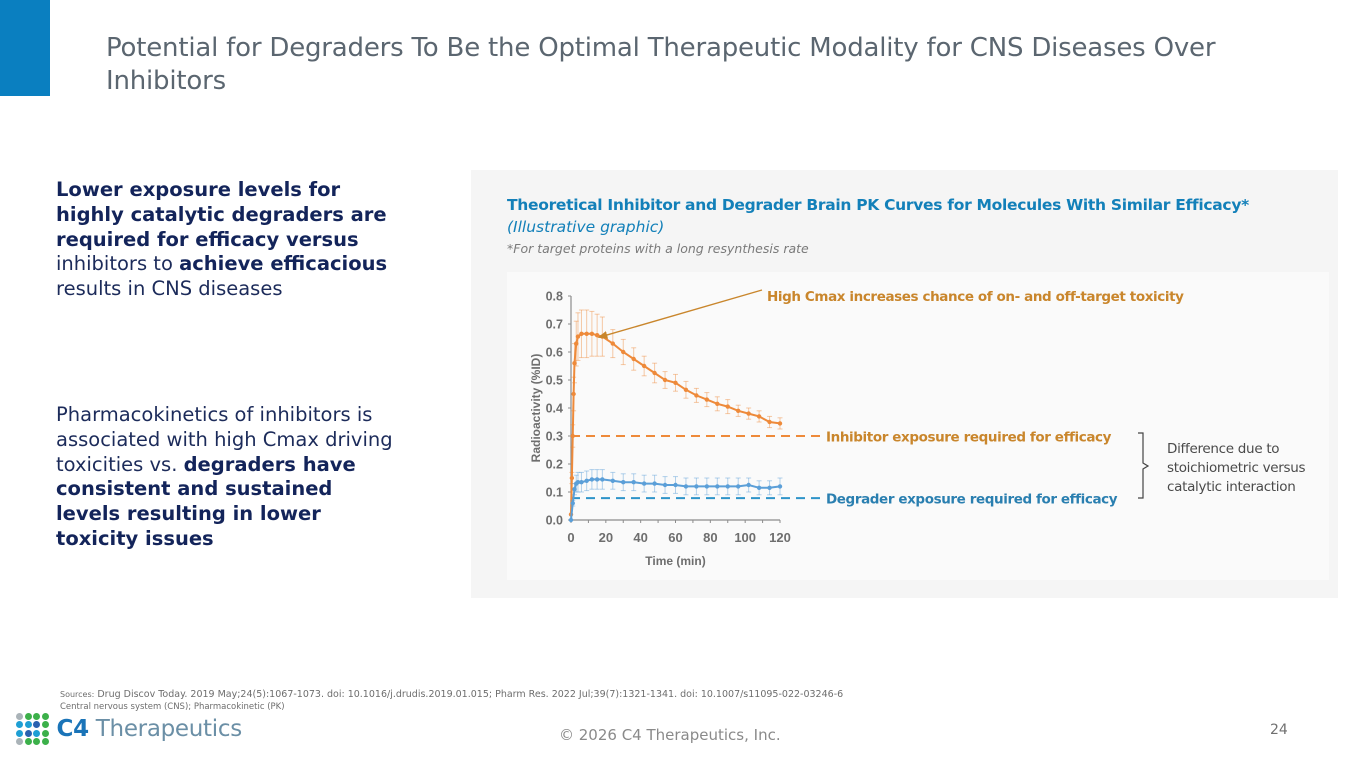 Image resolution: width=1365 pixels, height=768 pixels. Describe the element at coordinates (554, 325) in the screenshot. I see `y-tick-label: 0.7` at that location.